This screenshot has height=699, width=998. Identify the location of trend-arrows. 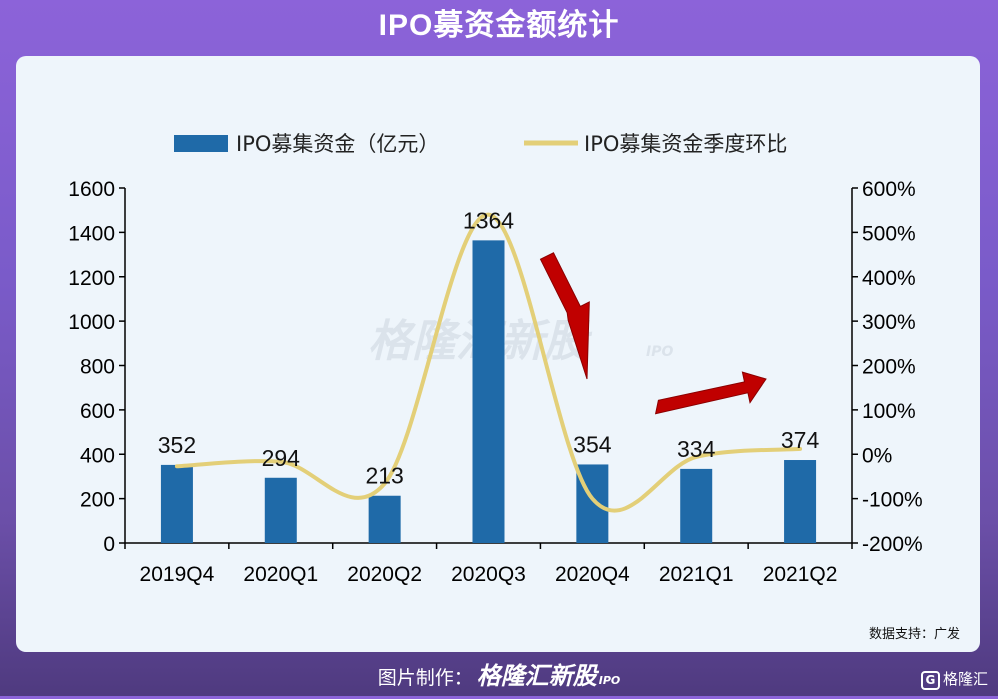
(654, 333).